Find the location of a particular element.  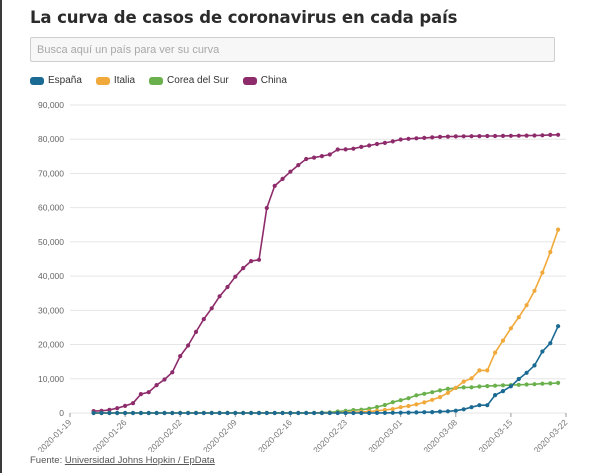

x-tick-label: 2020-02-16 is located at coordinates (275, 434).